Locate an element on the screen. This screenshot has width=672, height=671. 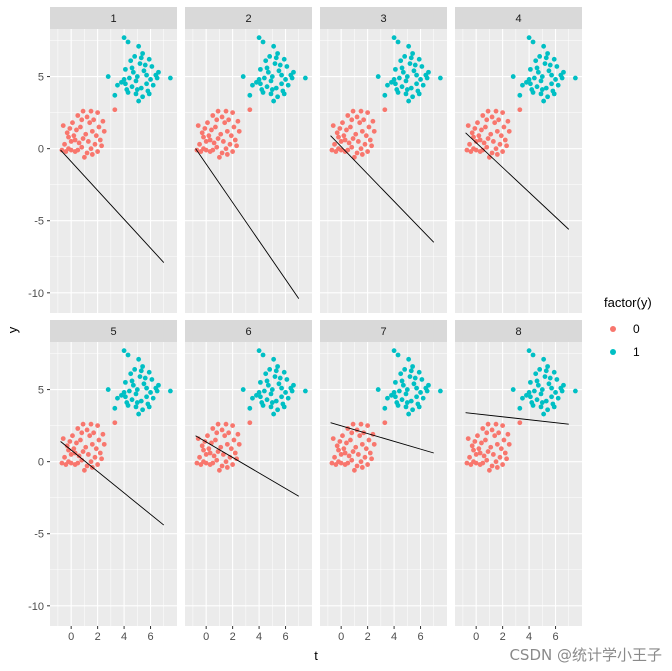
facet-strip-label: 2 is located at coordinates (248, 19).